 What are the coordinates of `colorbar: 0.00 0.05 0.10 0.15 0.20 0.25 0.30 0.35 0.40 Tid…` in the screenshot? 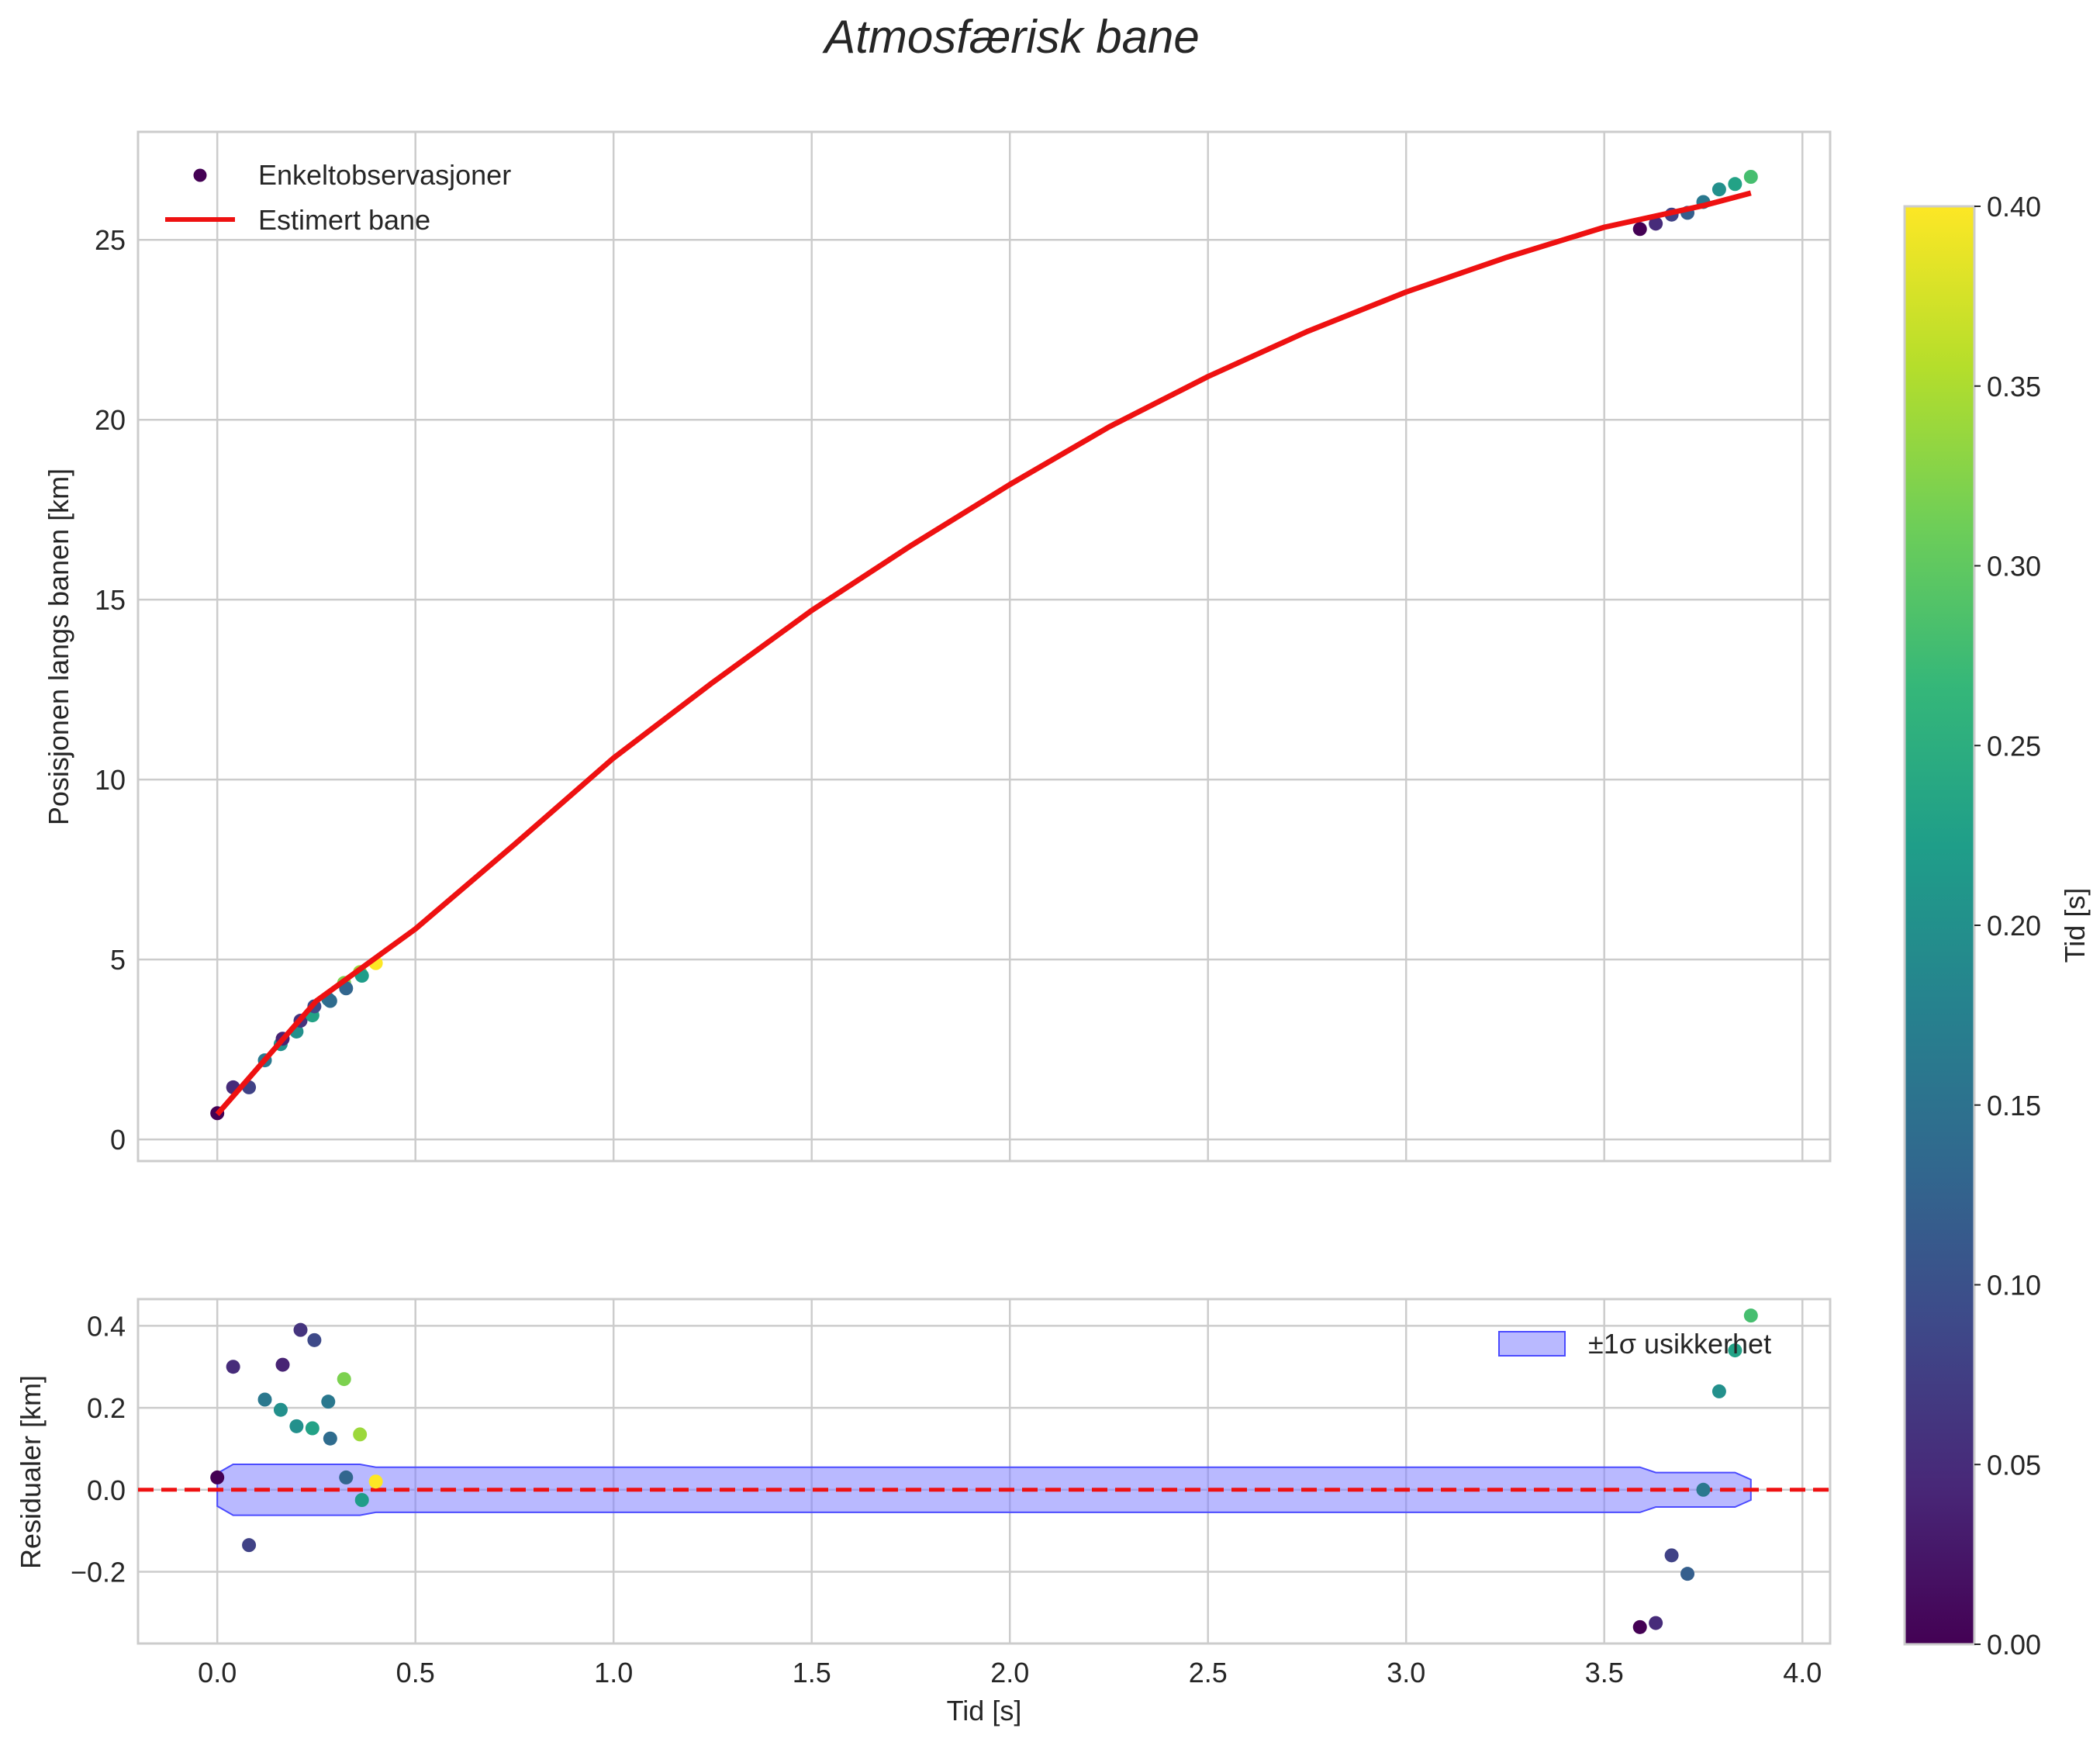 It's located at (1997, 926).